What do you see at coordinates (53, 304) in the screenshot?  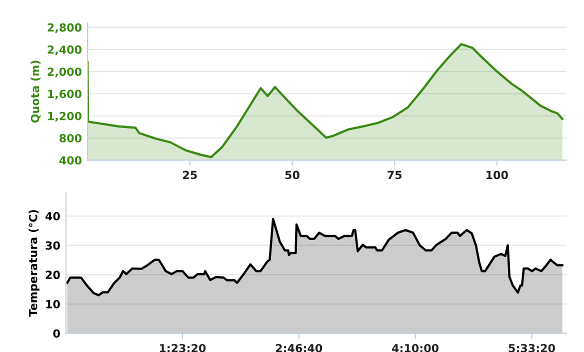 I see `y-tick-label: 10` at bounding box center [53, 304].